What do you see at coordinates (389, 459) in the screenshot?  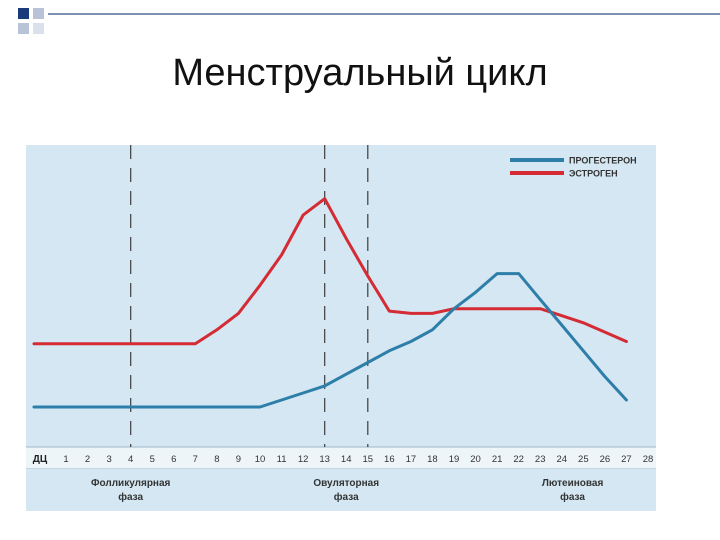 I see `x-tick-label-16: 16` at bounding box center [389, 459].